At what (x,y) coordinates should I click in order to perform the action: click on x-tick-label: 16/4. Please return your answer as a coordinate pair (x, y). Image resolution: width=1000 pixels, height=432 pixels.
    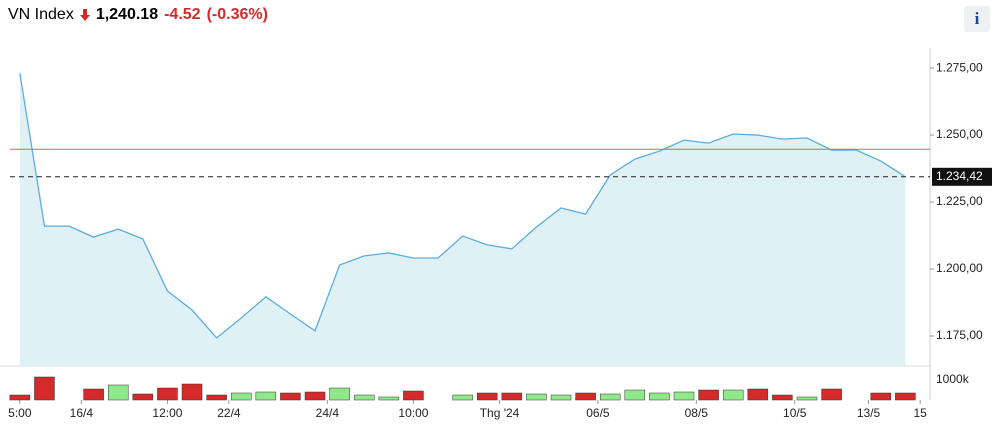
    Looking at the image, I should click on (82, 413).